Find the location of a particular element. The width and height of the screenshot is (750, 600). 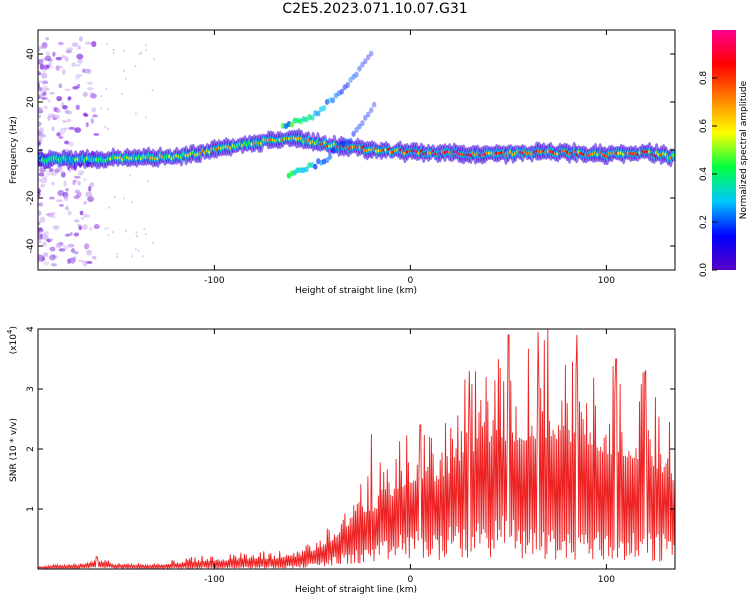

spectrogram-x-label: Height of straight line (km) is located at coordinates (356, 291).